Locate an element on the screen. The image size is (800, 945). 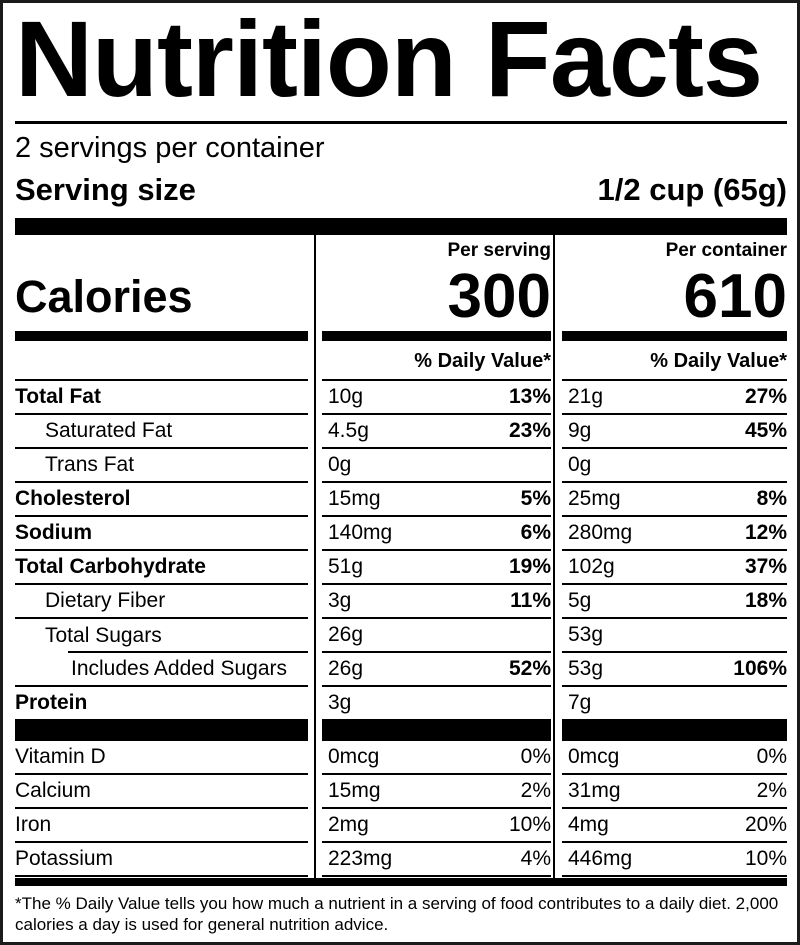
nutrient-name: Calcium is located at coordinates (53, 790).